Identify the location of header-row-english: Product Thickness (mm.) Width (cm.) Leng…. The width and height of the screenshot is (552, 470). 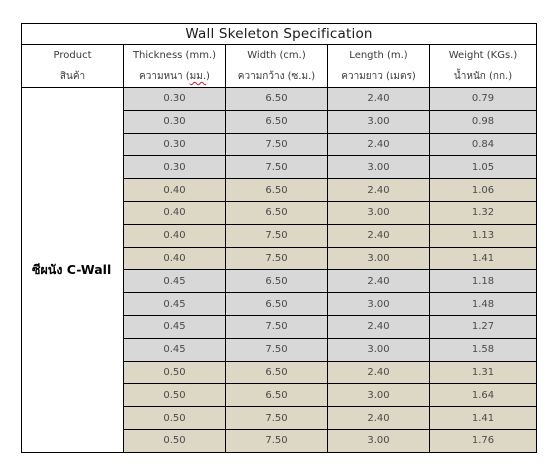
(279, 55).